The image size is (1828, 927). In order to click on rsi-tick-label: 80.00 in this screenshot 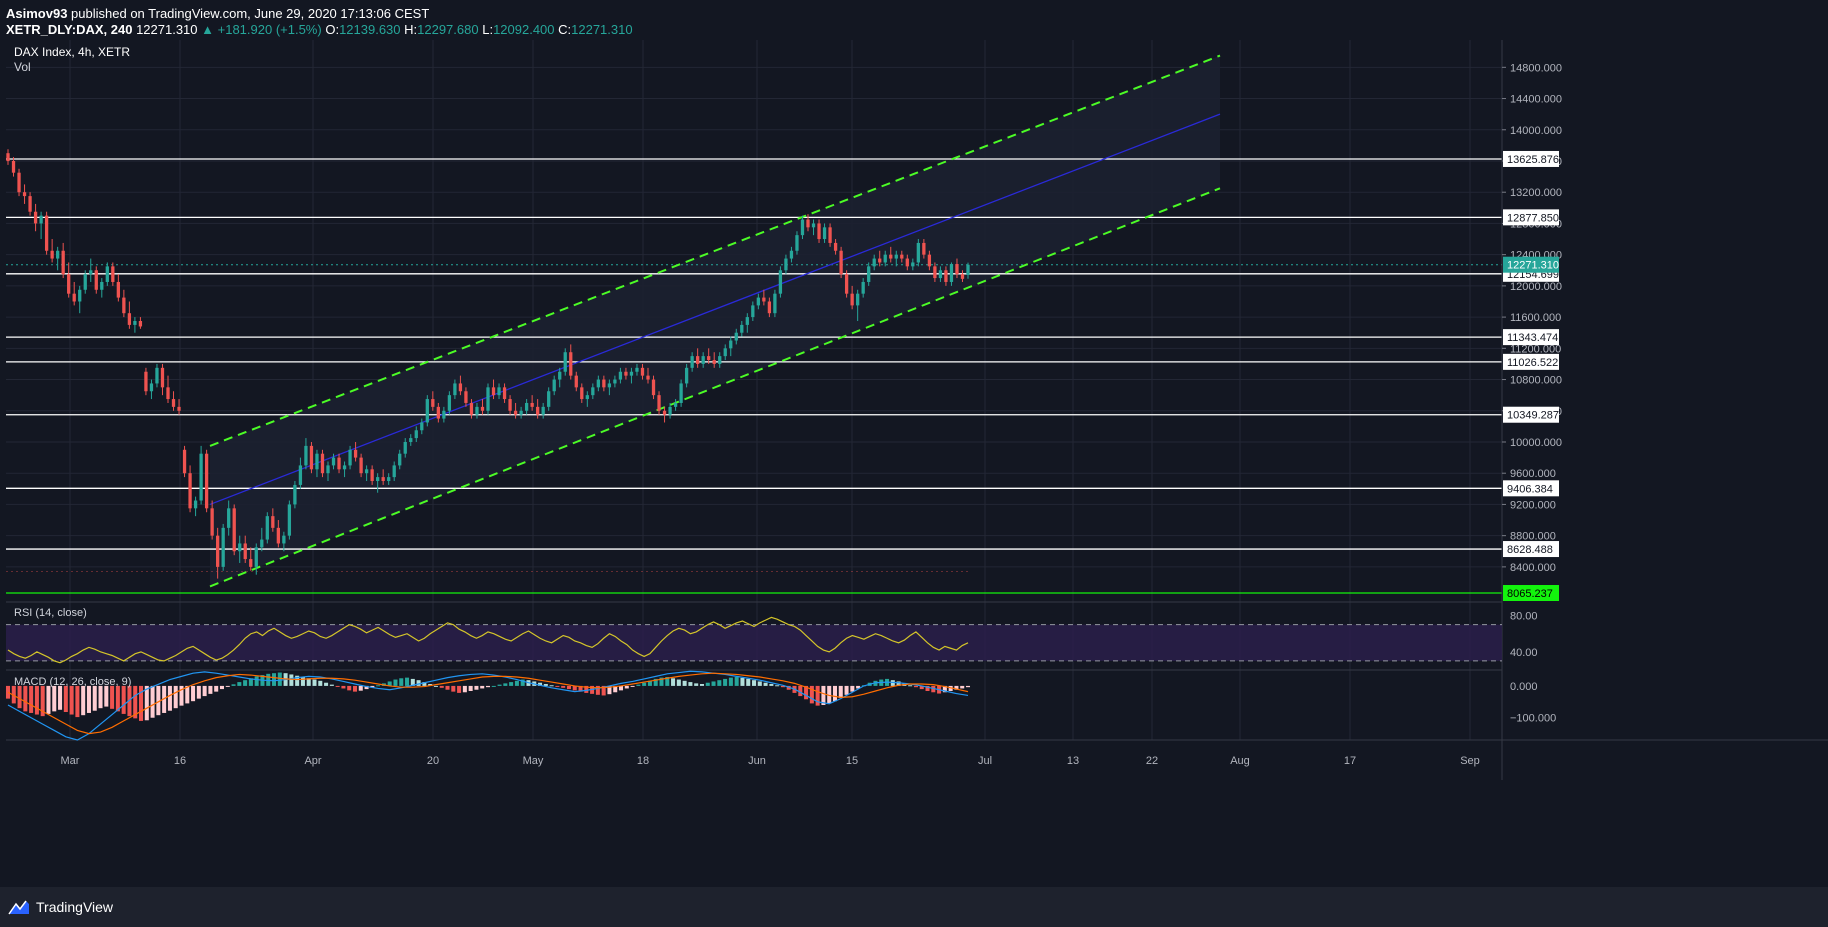, I will do `click(1524, 617)`.